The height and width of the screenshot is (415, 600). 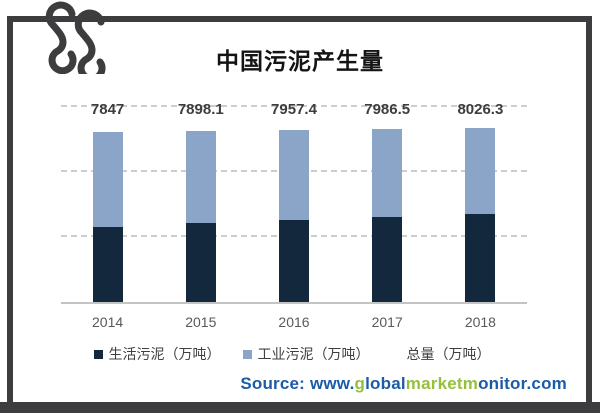 What do you see at coordinates (108, 322) in the screenshot?
I see `x-tick-label-2014: 2014` at bounding box center [108, 322].